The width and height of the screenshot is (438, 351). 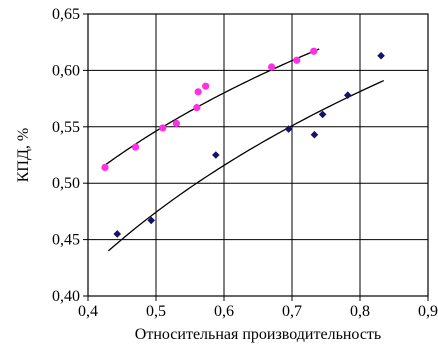 What do you see at coordinates (360, 311) in the screenshot?
I see `x-tick-label: 0,8` at bounding box center [360, 311].